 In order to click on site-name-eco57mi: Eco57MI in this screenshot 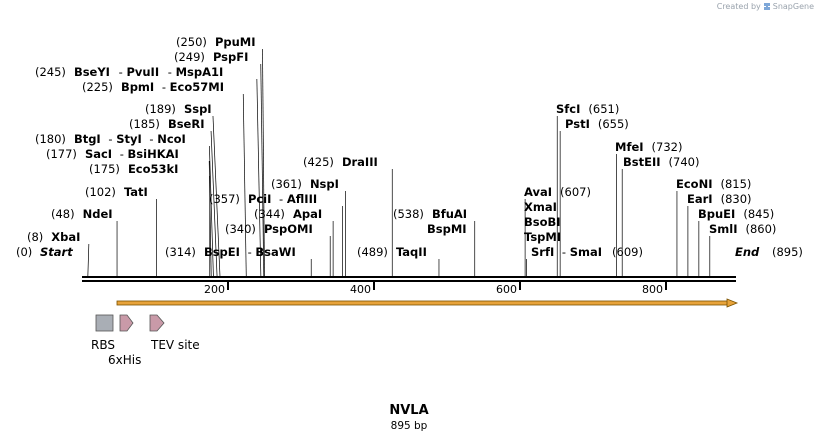, I will do `click(197, 87)`.